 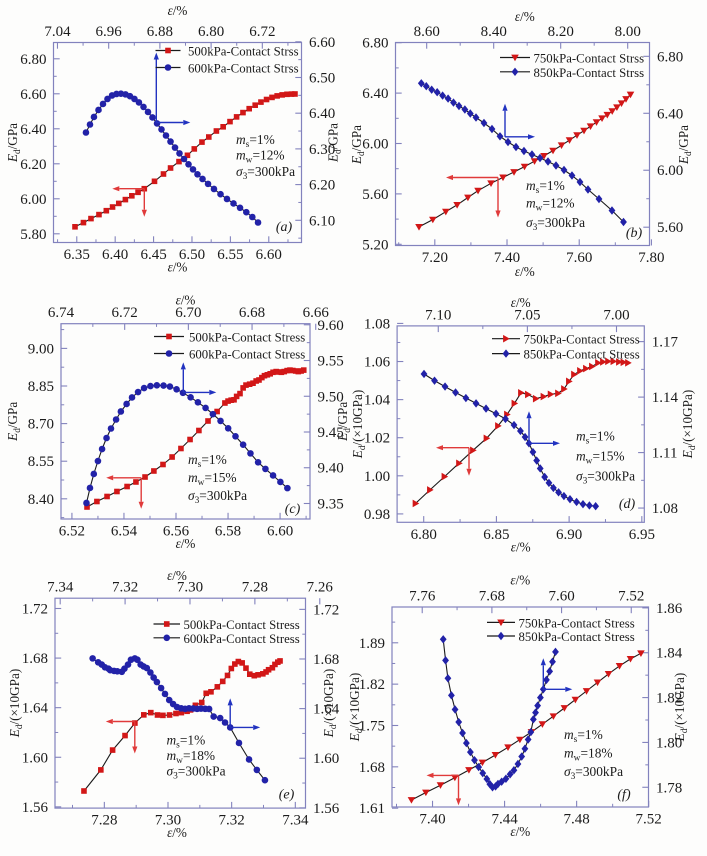 What do you see at coordinates (121, 736) in the screenshot?
I see `axis-pointer-arrows-e-red` at bounding box center [121, 736].